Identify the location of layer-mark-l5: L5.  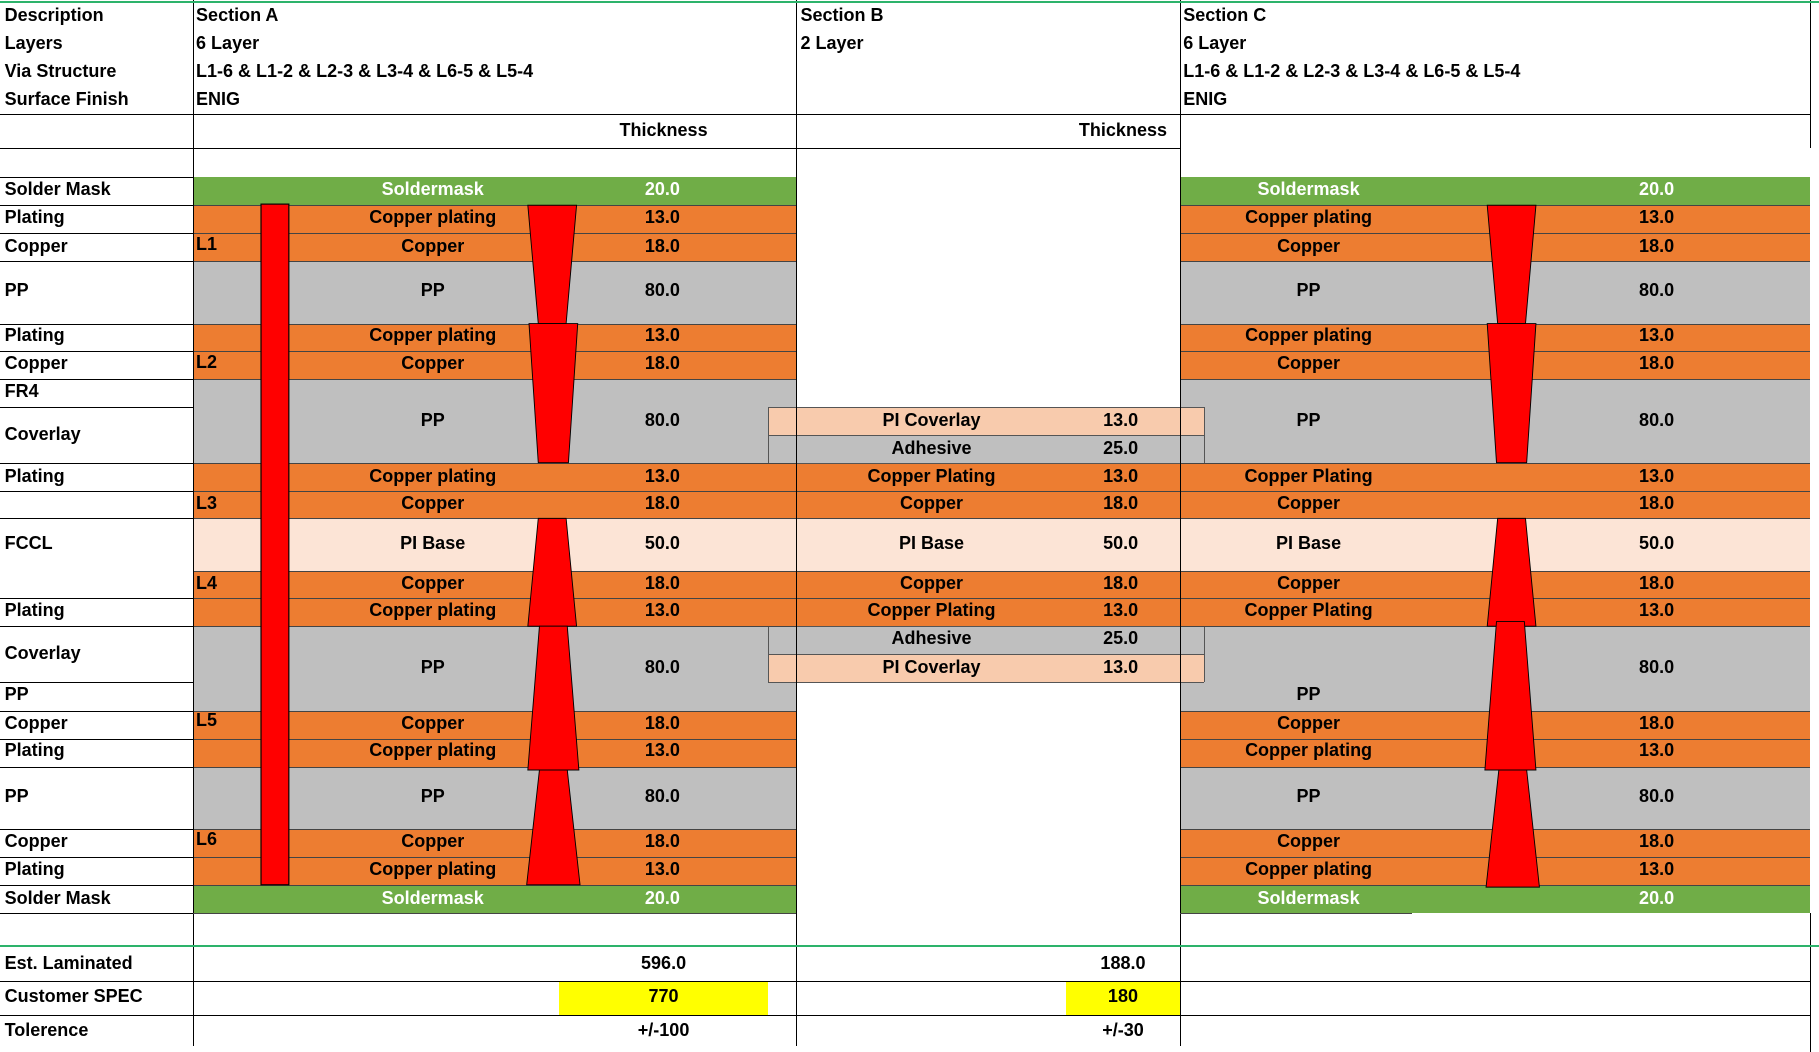
(207, 720).